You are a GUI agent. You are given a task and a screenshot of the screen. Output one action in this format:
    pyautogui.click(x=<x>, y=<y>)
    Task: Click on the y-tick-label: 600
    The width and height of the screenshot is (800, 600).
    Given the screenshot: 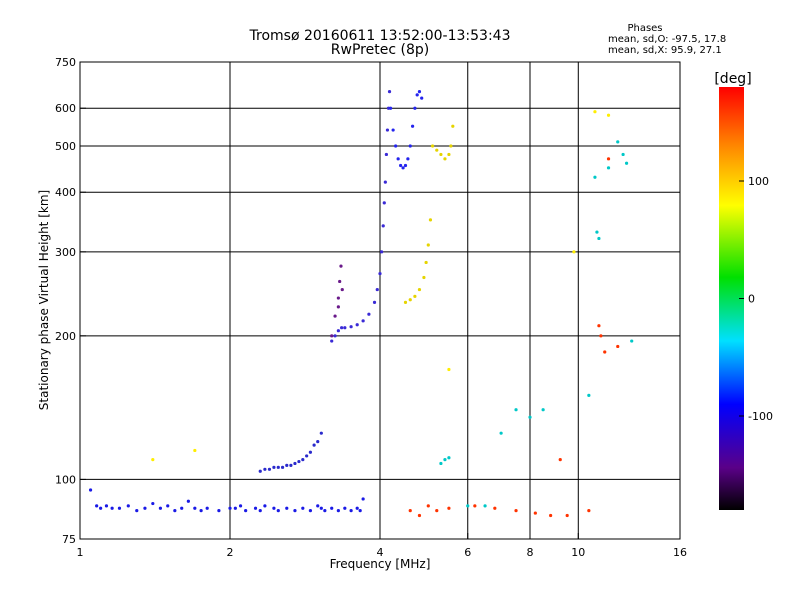 What is the action you would take?
    pyautogui.click(x=65, y=108)
    